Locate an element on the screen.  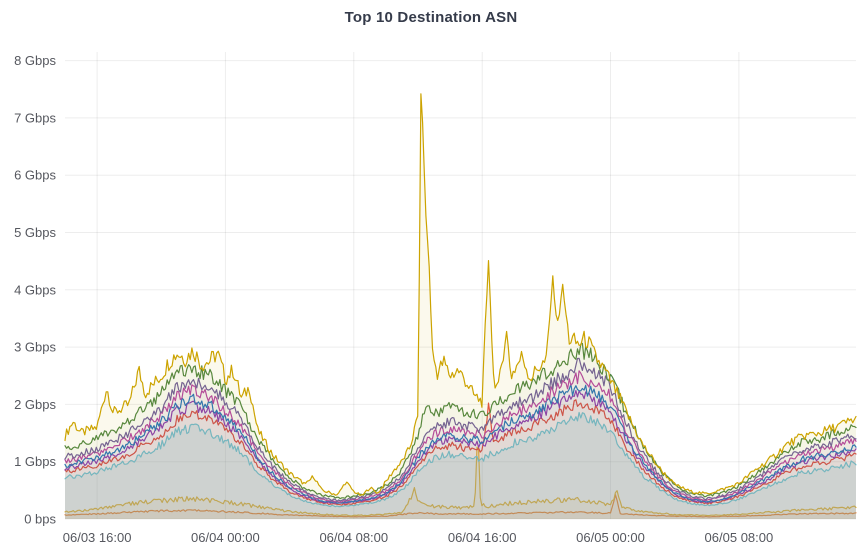
x-tick-label: 06/03 16:00 is located at coordinates (97, 537).